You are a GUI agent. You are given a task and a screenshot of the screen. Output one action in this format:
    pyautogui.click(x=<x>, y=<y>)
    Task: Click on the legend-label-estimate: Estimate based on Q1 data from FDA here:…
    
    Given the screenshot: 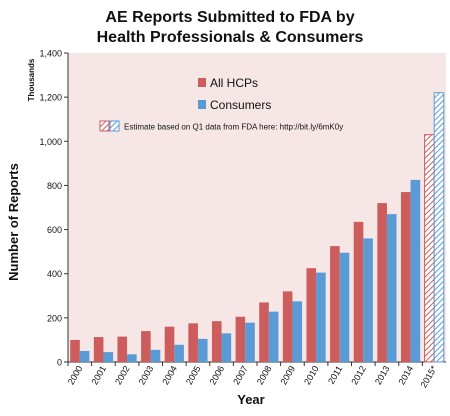 What is the action you would take?
    pyautogui.click(x=233, y=127)
    